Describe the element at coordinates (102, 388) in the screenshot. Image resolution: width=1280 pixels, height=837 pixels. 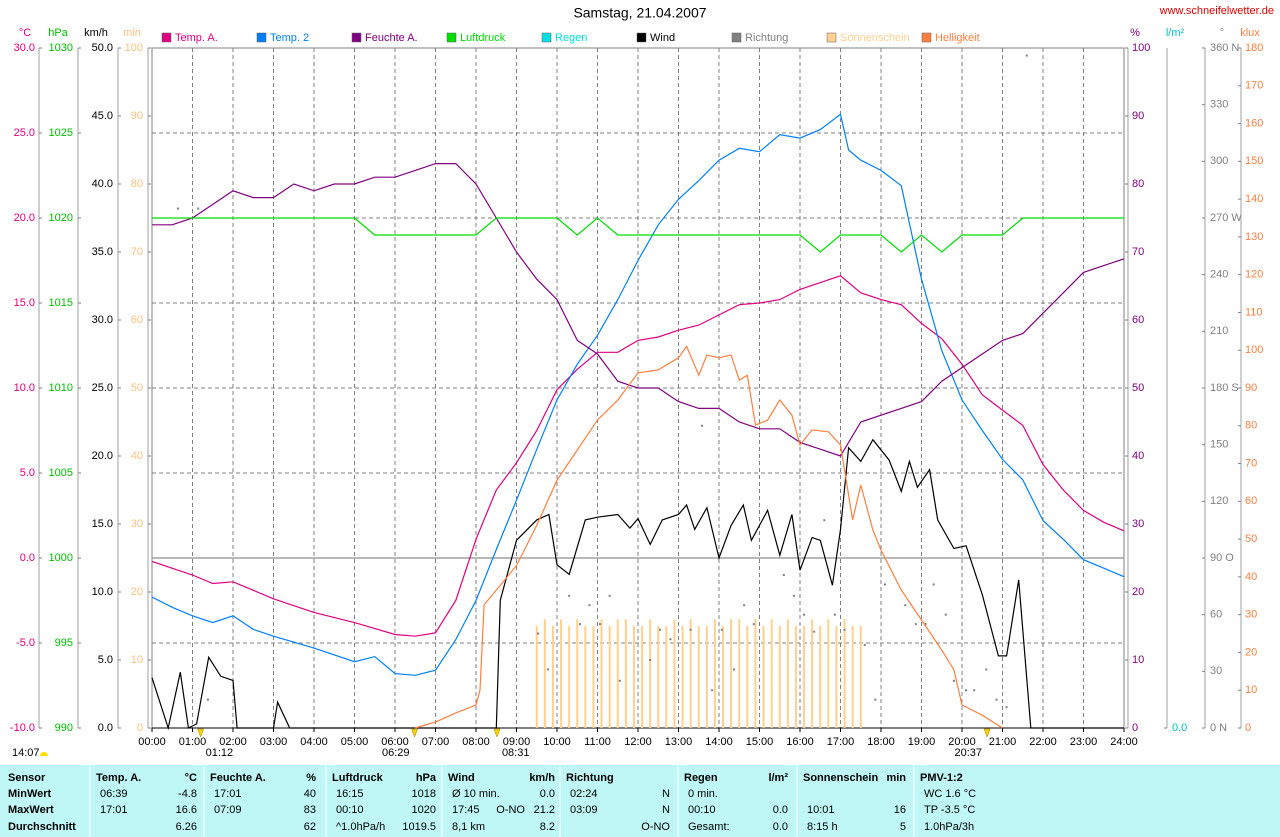
I see `y-tick-label: 25.0` at that location.